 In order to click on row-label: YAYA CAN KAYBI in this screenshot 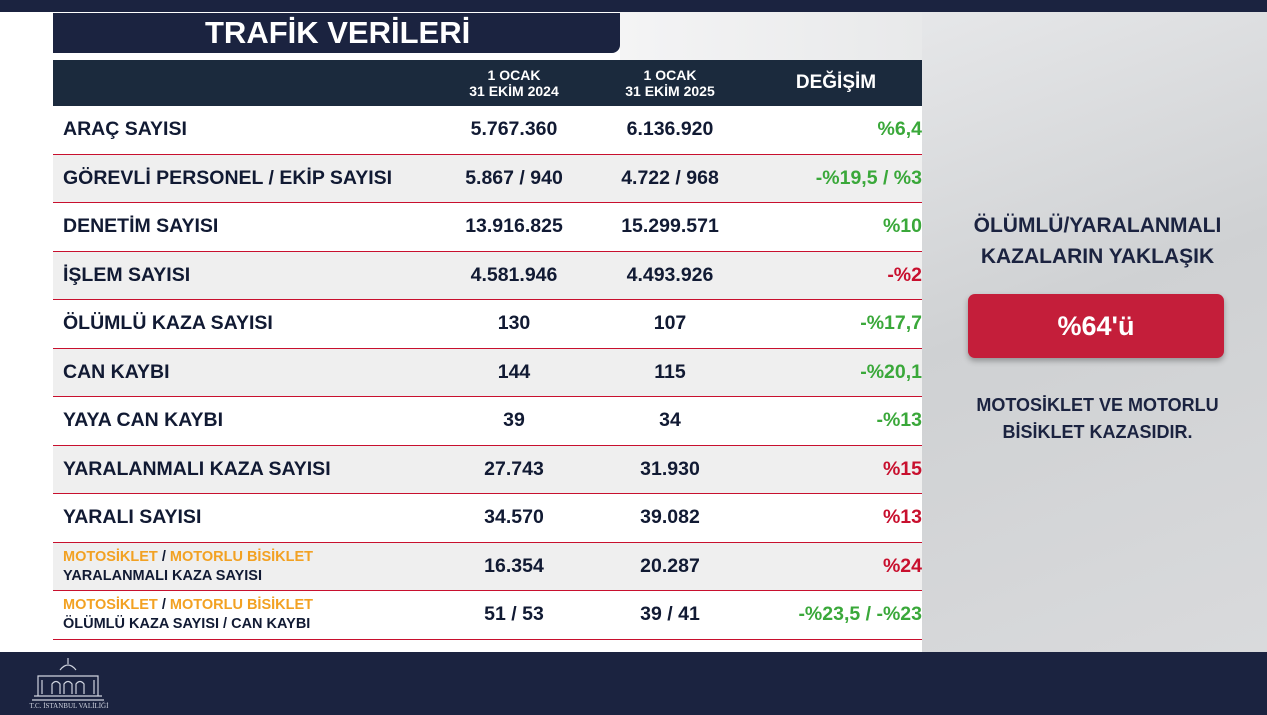, I will do `click(143, 420)`.